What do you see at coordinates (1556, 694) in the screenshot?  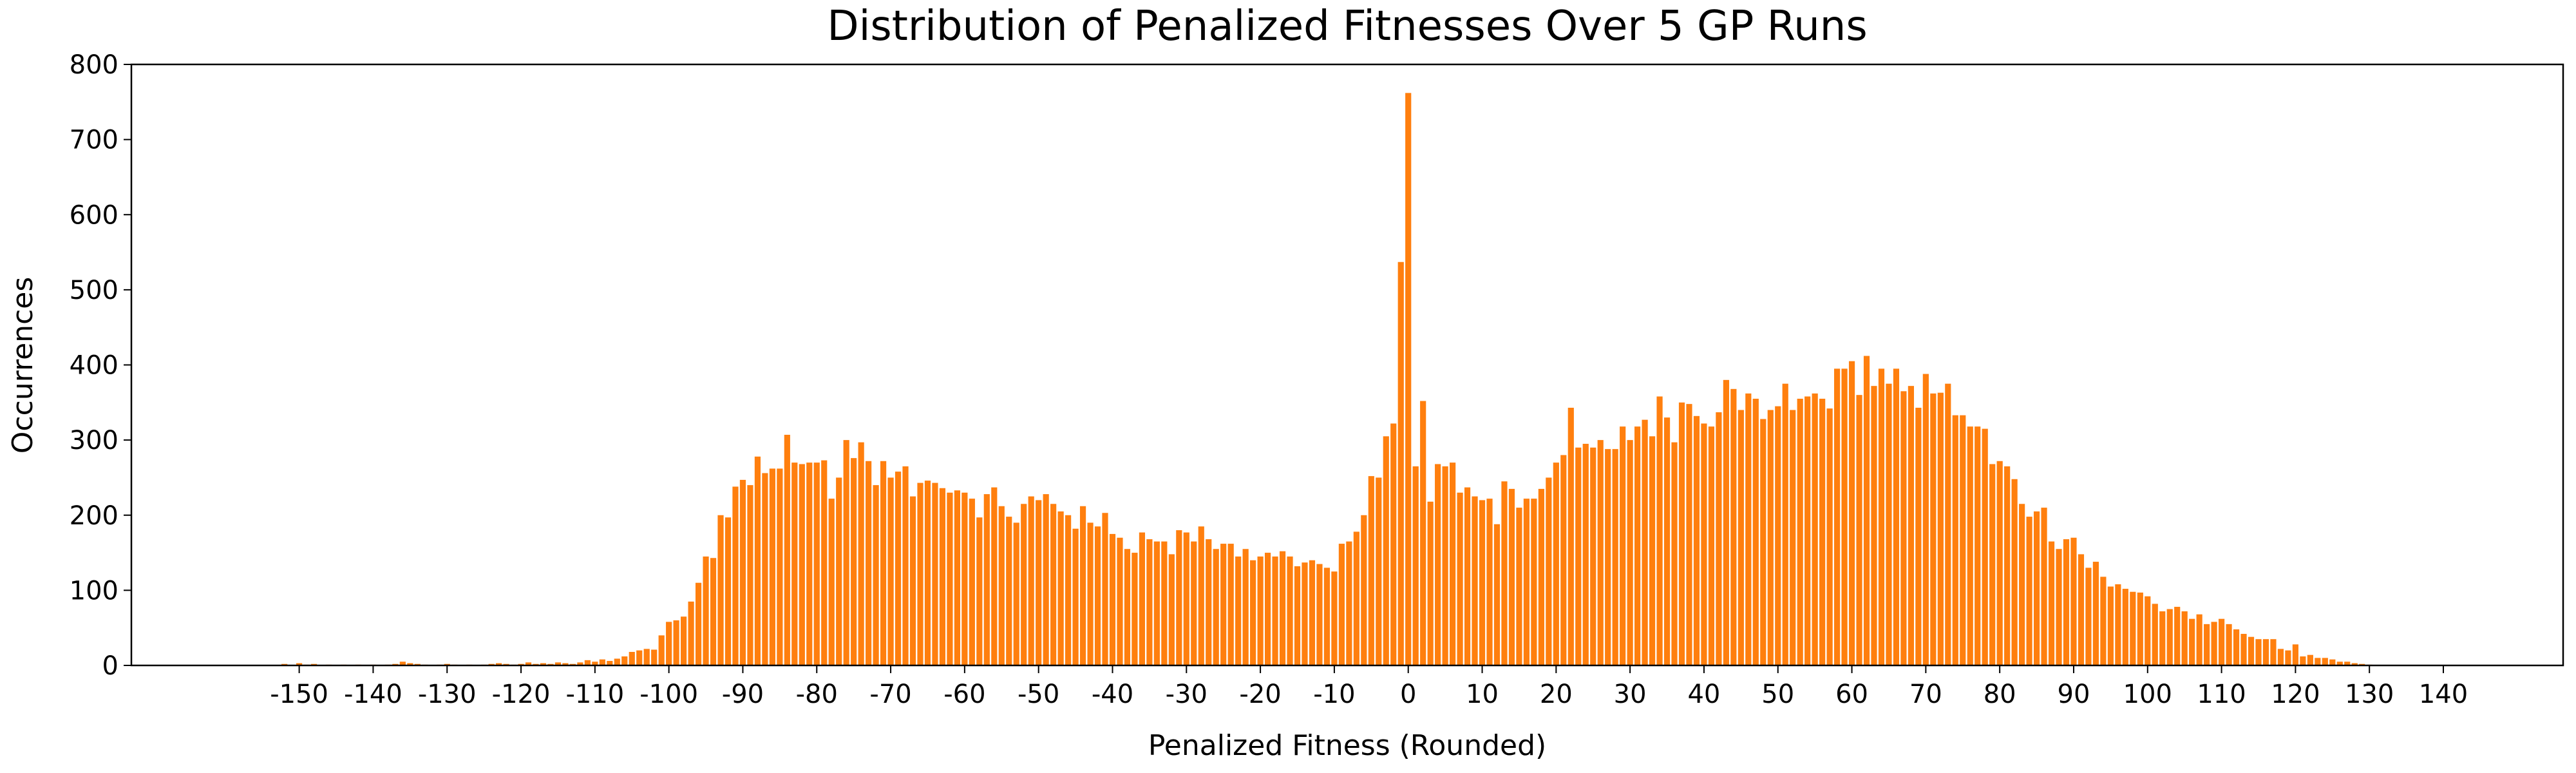 I see `x-tick-label: 20` at bounding box center [1556, 694].